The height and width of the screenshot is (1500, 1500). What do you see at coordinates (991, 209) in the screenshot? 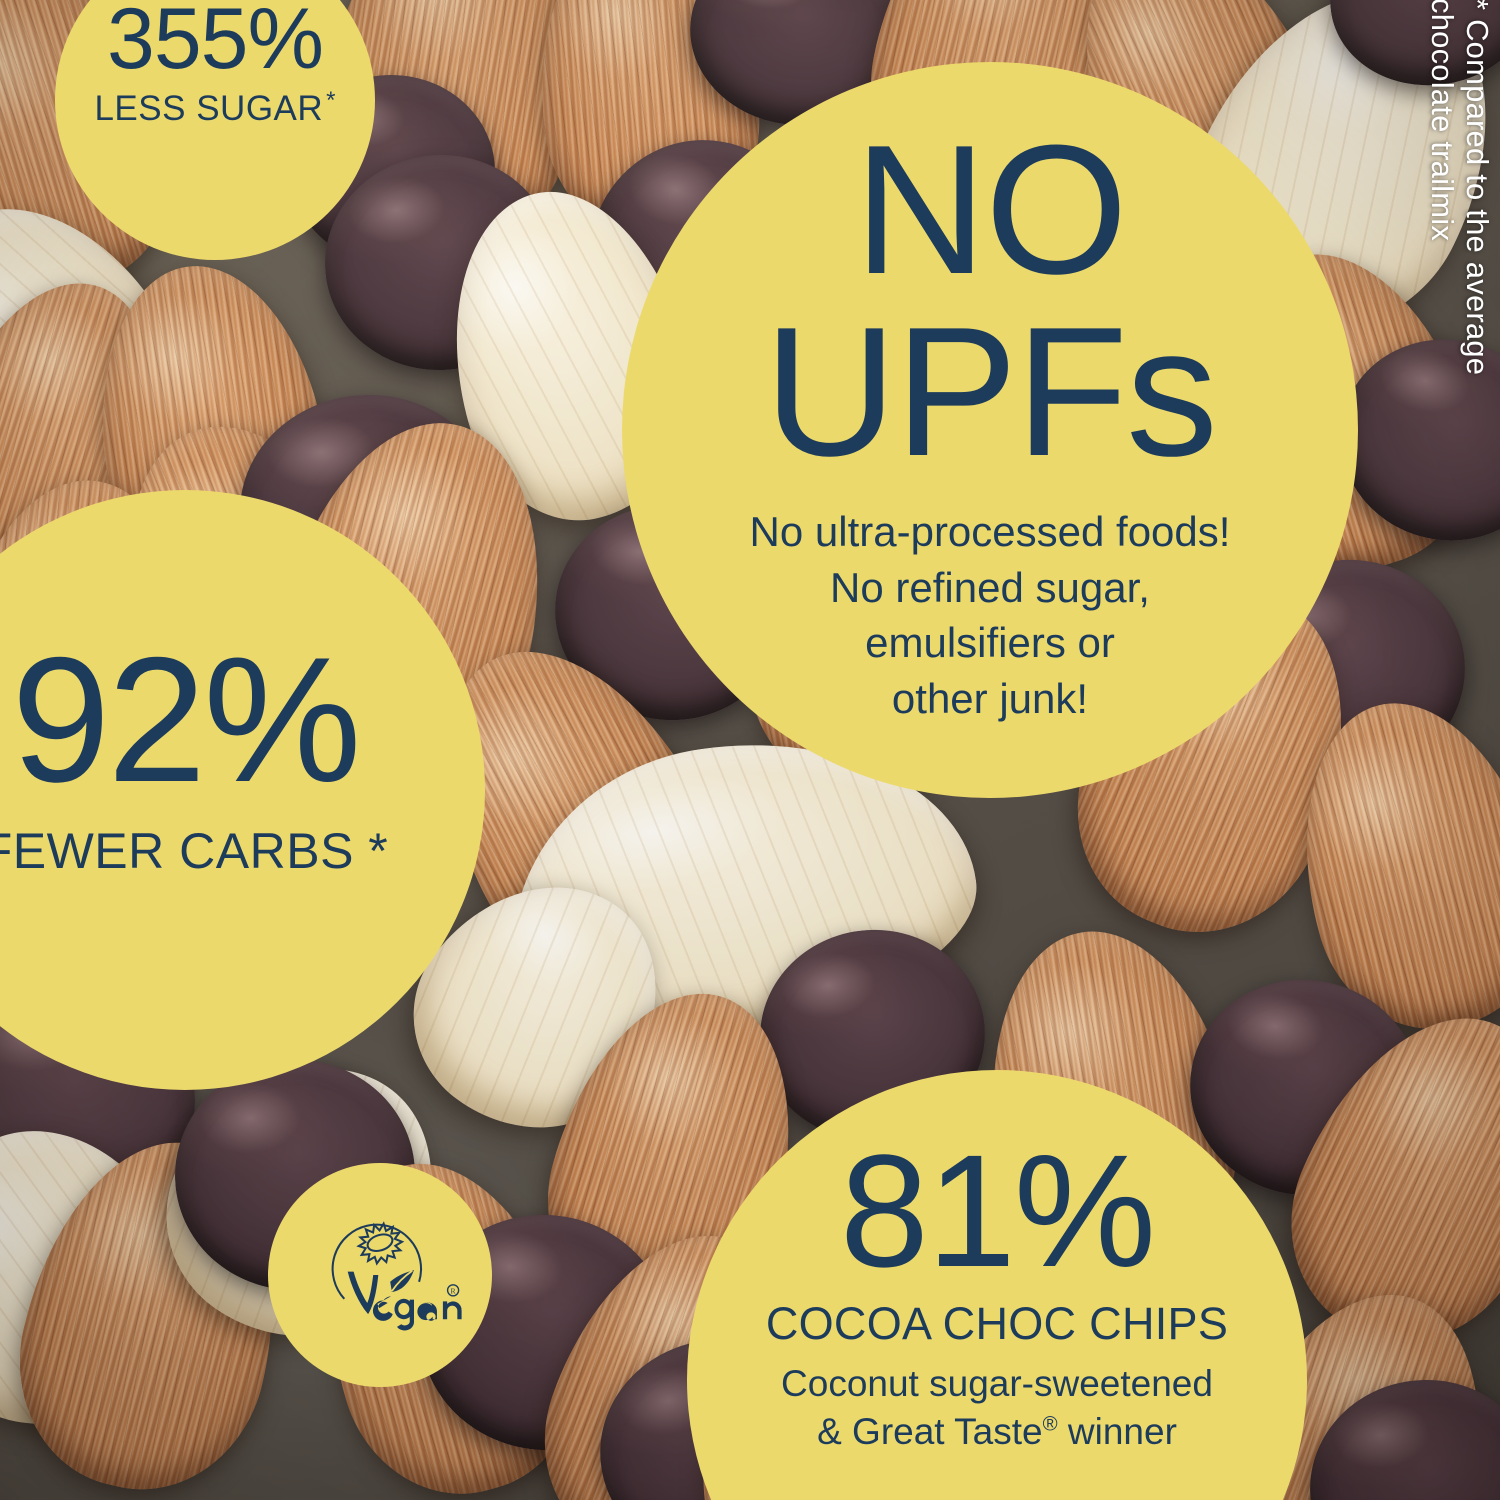
I see `no-upfs-line-1: NO` at bounding box center [991, 209].